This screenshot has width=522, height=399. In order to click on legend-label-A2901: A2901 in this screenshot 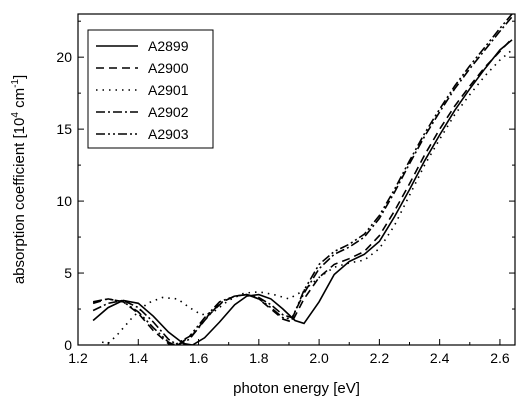, I will do `click(168, 90)`.